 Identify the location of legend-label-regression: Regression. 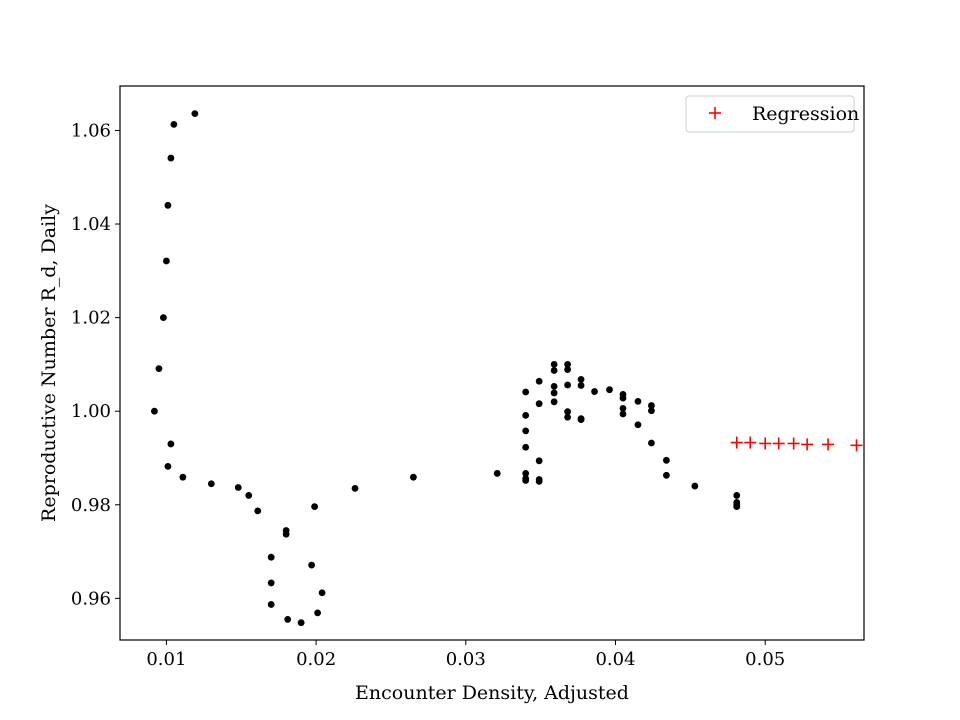
(805, 114).